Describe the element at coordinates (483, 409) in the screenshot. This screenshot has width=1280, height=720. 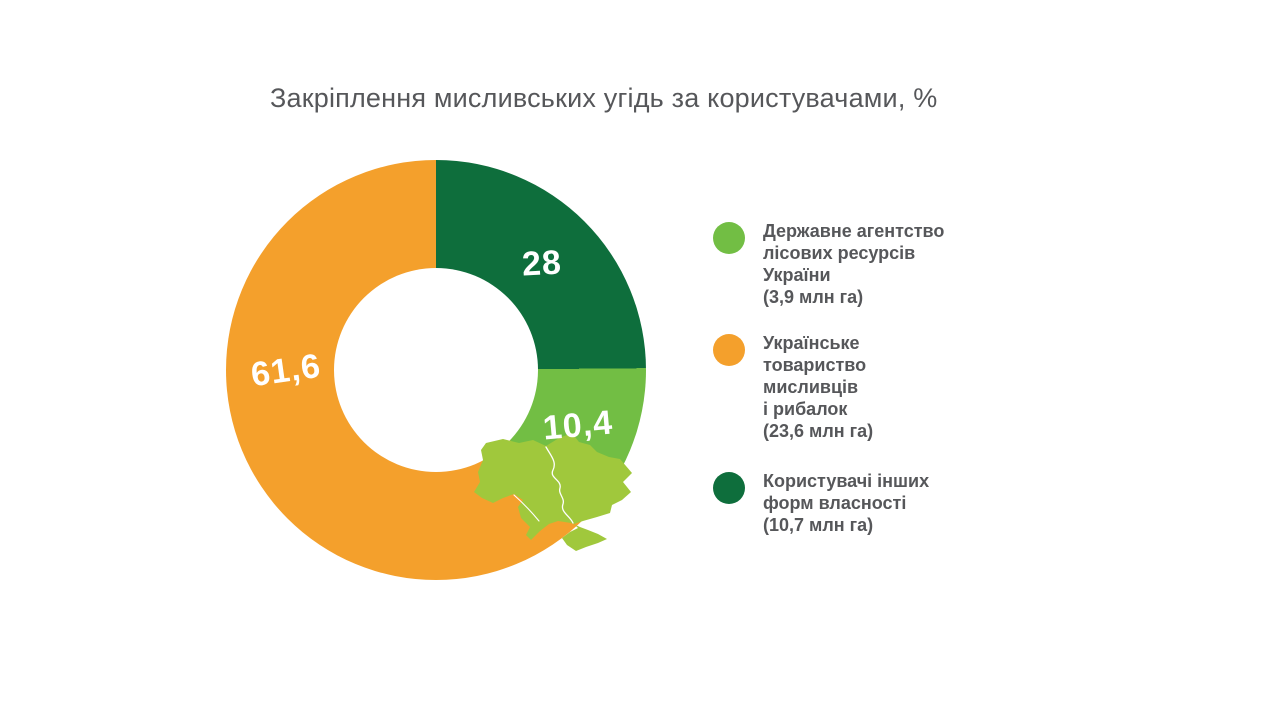
I see `donut-hole` at that location.